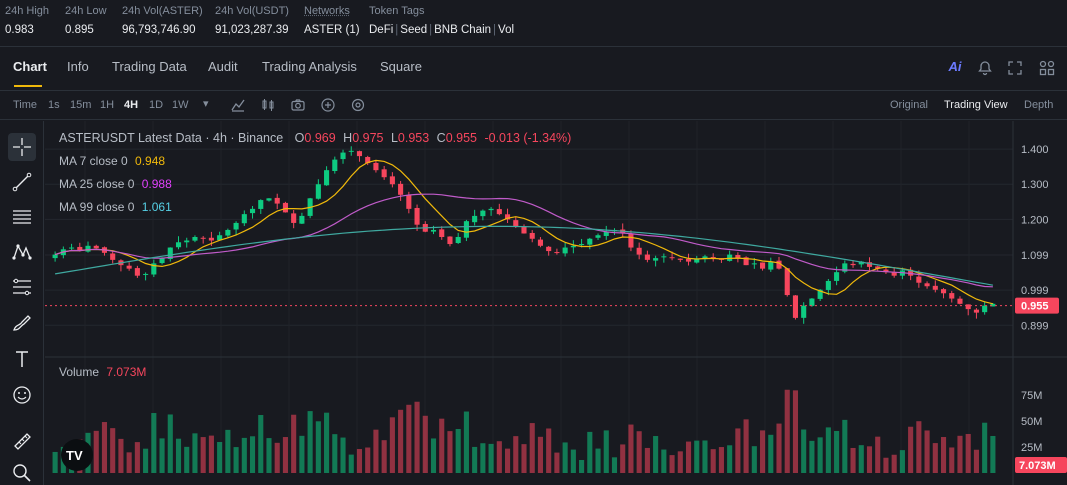  What do you see at coordinates (358, 106) in the screenshot?
I see `settings-icon` at bounding box center [358, 106].